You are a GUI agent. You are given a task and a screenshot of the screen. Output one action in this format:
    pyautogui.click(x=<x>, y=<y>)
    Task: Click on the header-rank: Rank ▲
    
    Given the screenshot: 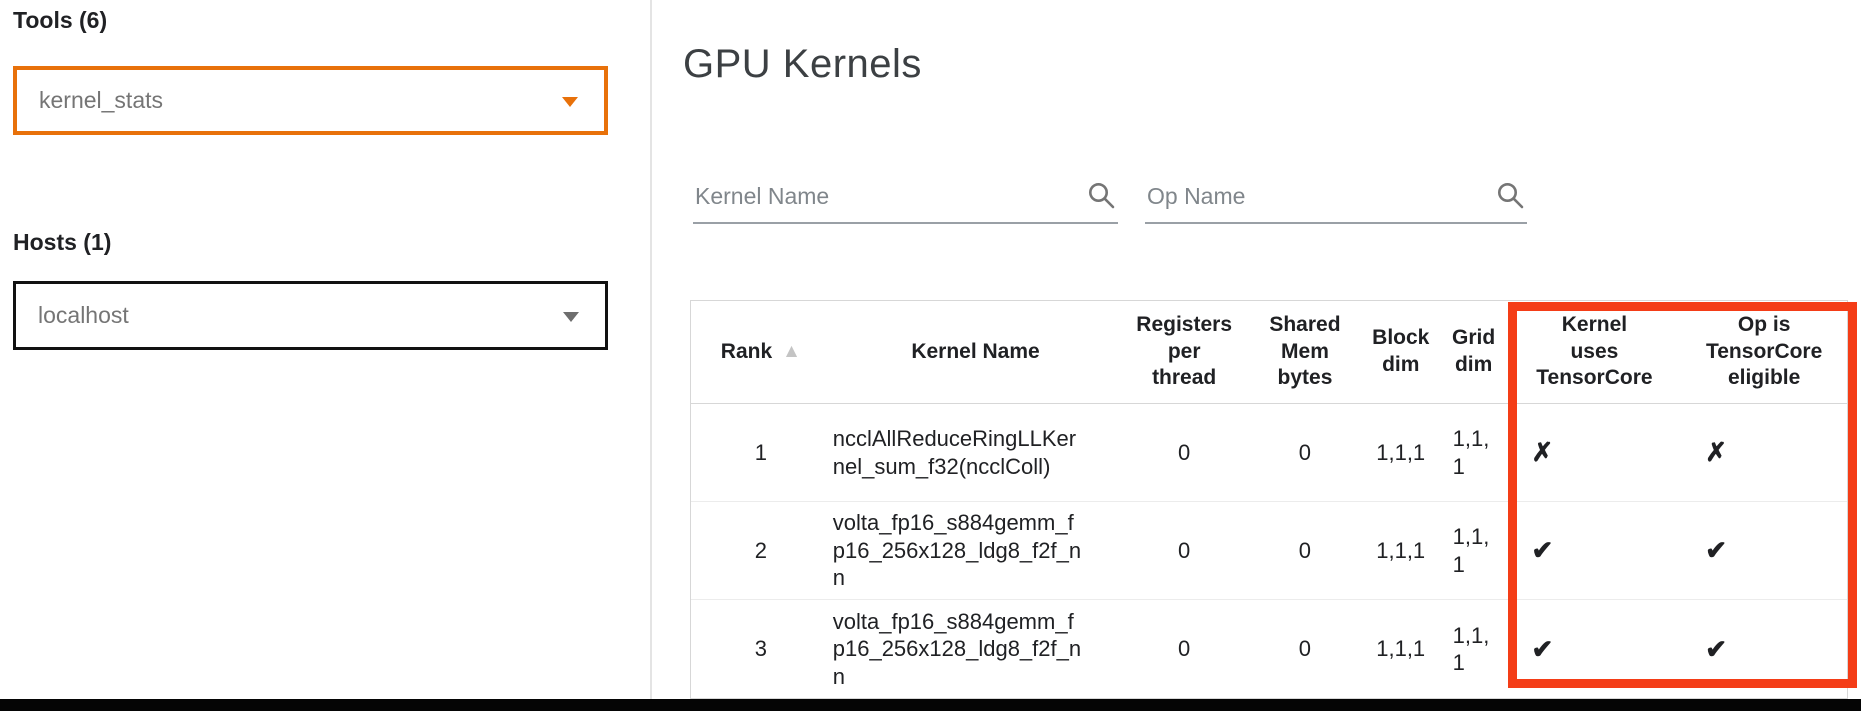 What is the action you would take?
    pyautogui.click(x=760, y=351)
    